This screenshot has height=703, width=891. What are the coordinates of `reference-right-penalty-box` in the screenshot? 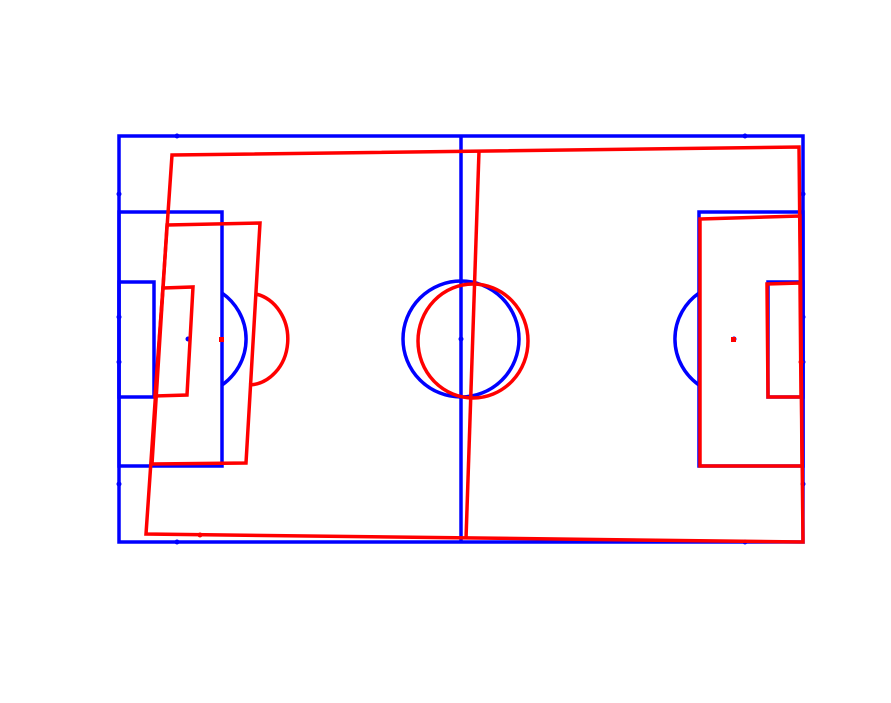 It's located at (751, 339).